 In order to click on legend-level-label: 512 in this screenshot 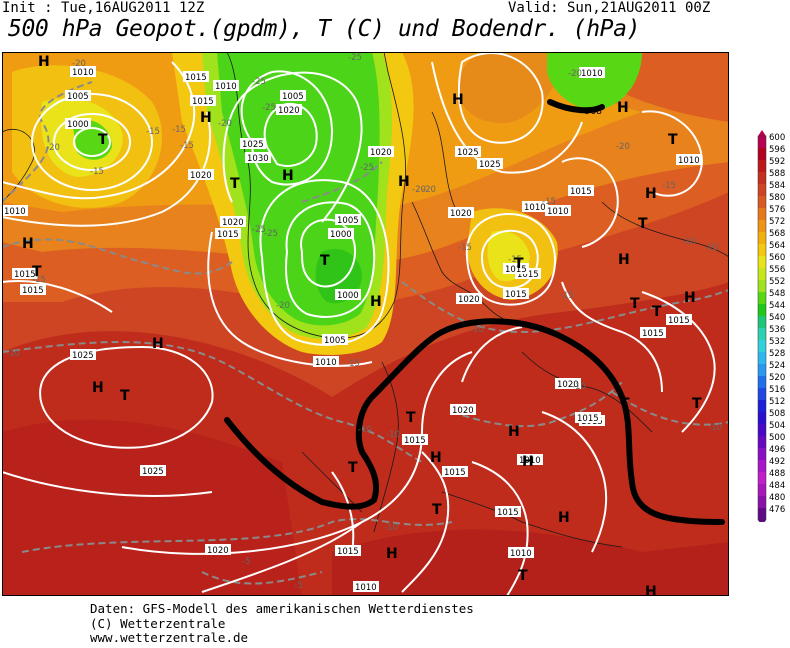, I will do `click(777, 402)`.